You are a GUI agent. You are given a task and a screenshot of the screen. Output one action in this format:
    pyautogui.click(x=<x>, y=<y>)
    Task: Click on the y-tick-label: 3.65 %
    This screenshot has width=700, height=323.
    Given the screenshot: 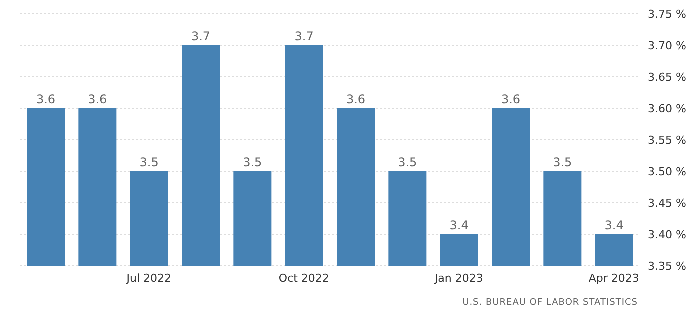 What is the action you would take?
    pyautogui.click(x=667, y=77)
    